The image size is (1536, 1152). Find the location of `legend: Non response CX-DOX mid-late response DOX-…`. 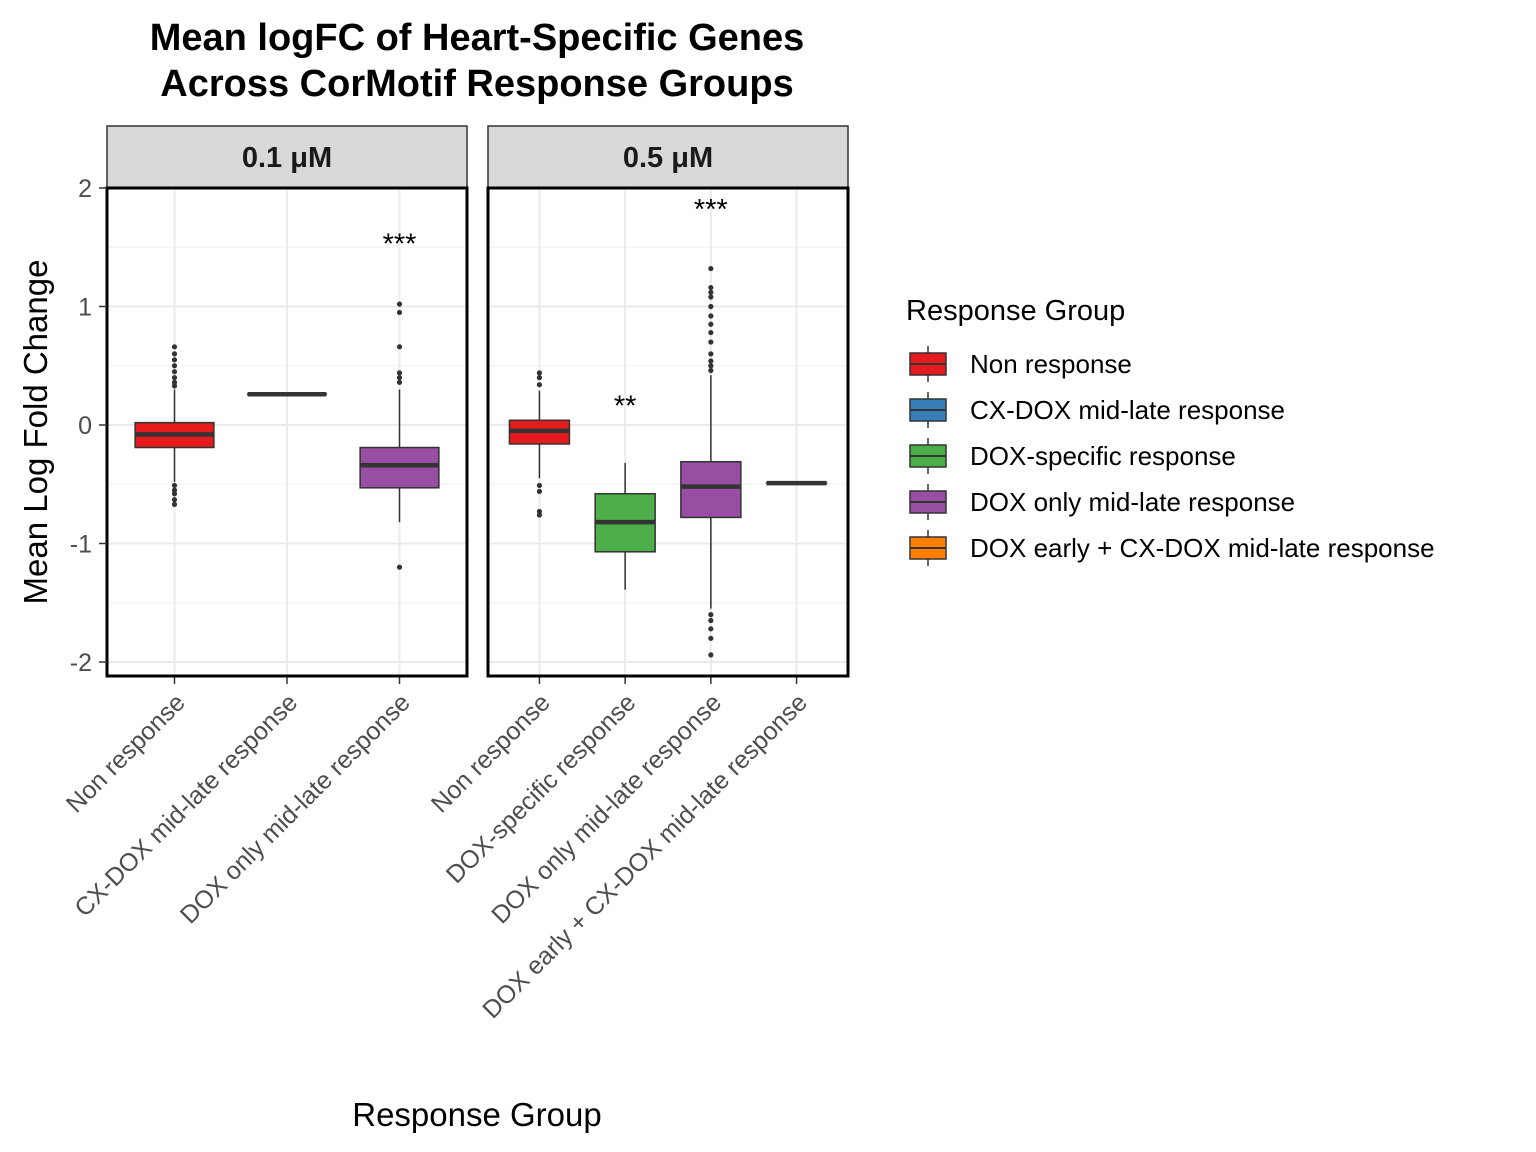

legend: Non response CX-DOX mid-late response DOX-… is located at coordinates (1172, 456).